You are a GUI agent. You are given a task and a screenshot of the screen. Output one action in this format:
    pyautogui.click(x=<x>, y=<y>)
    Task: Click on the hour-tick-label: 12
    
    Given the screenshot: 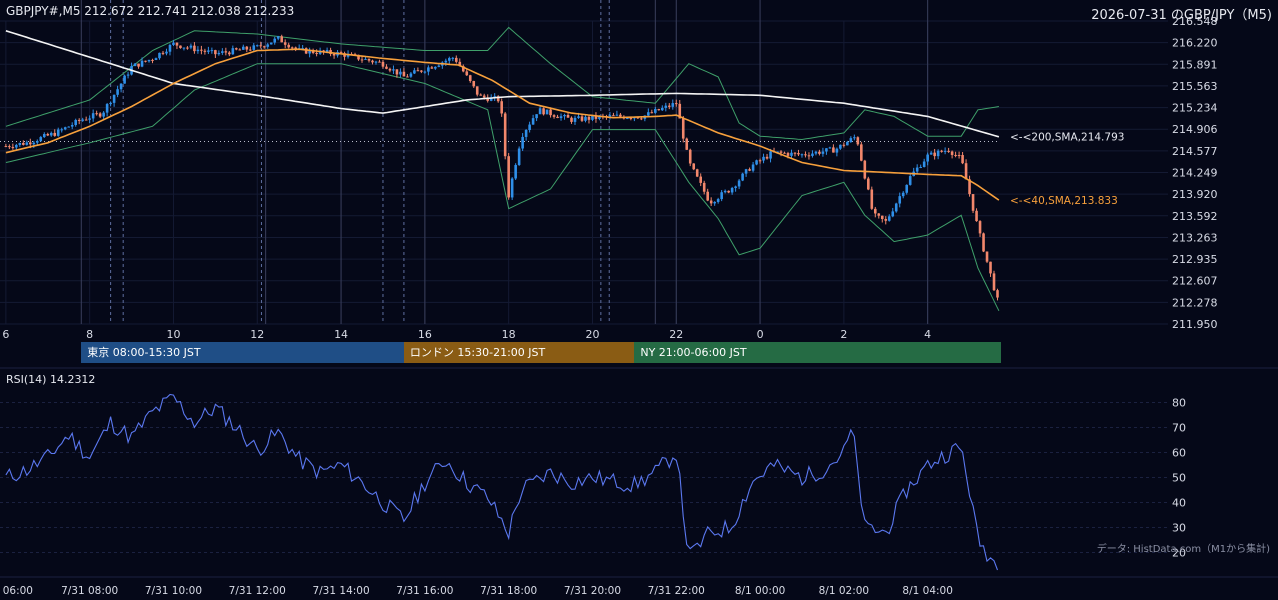 What is the action you would take?
    pyautogui.click(x=257, y=334)
    